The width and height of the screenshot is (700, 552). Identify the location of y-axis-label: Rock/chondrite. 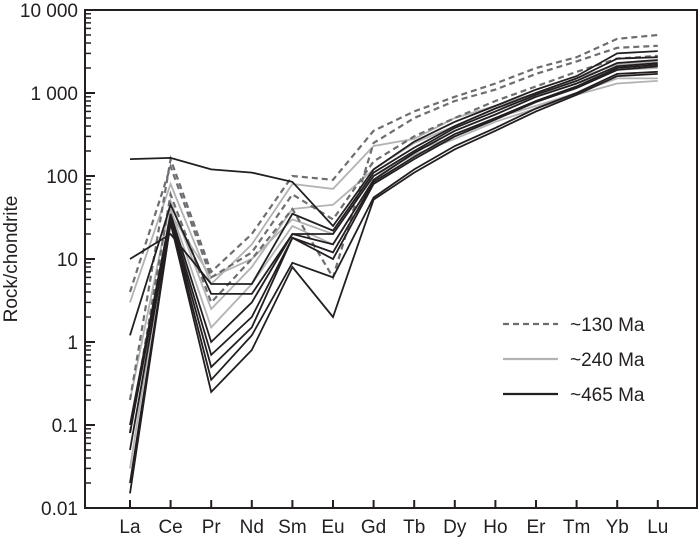
(11, 259).